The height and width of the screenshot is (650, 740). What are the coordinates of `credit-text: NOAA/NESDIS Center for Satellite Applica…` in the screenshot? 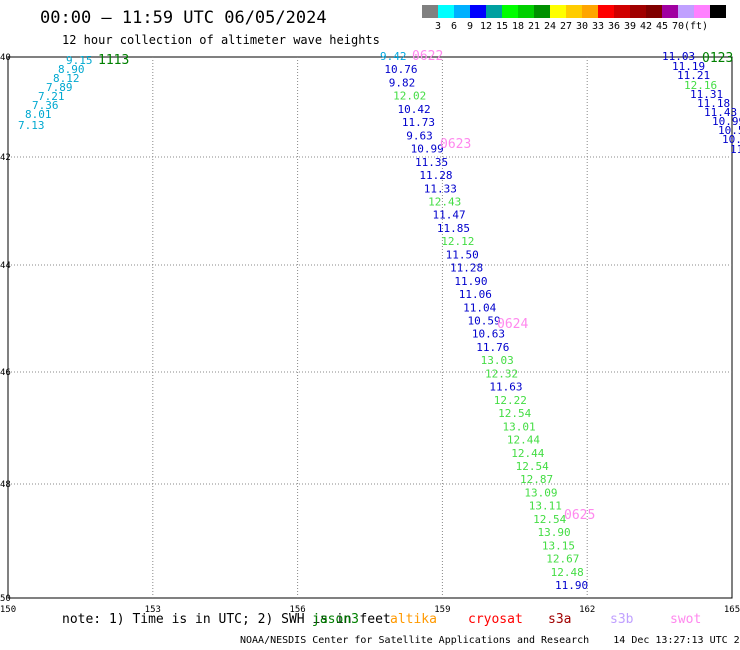 It's located at (490, 640).